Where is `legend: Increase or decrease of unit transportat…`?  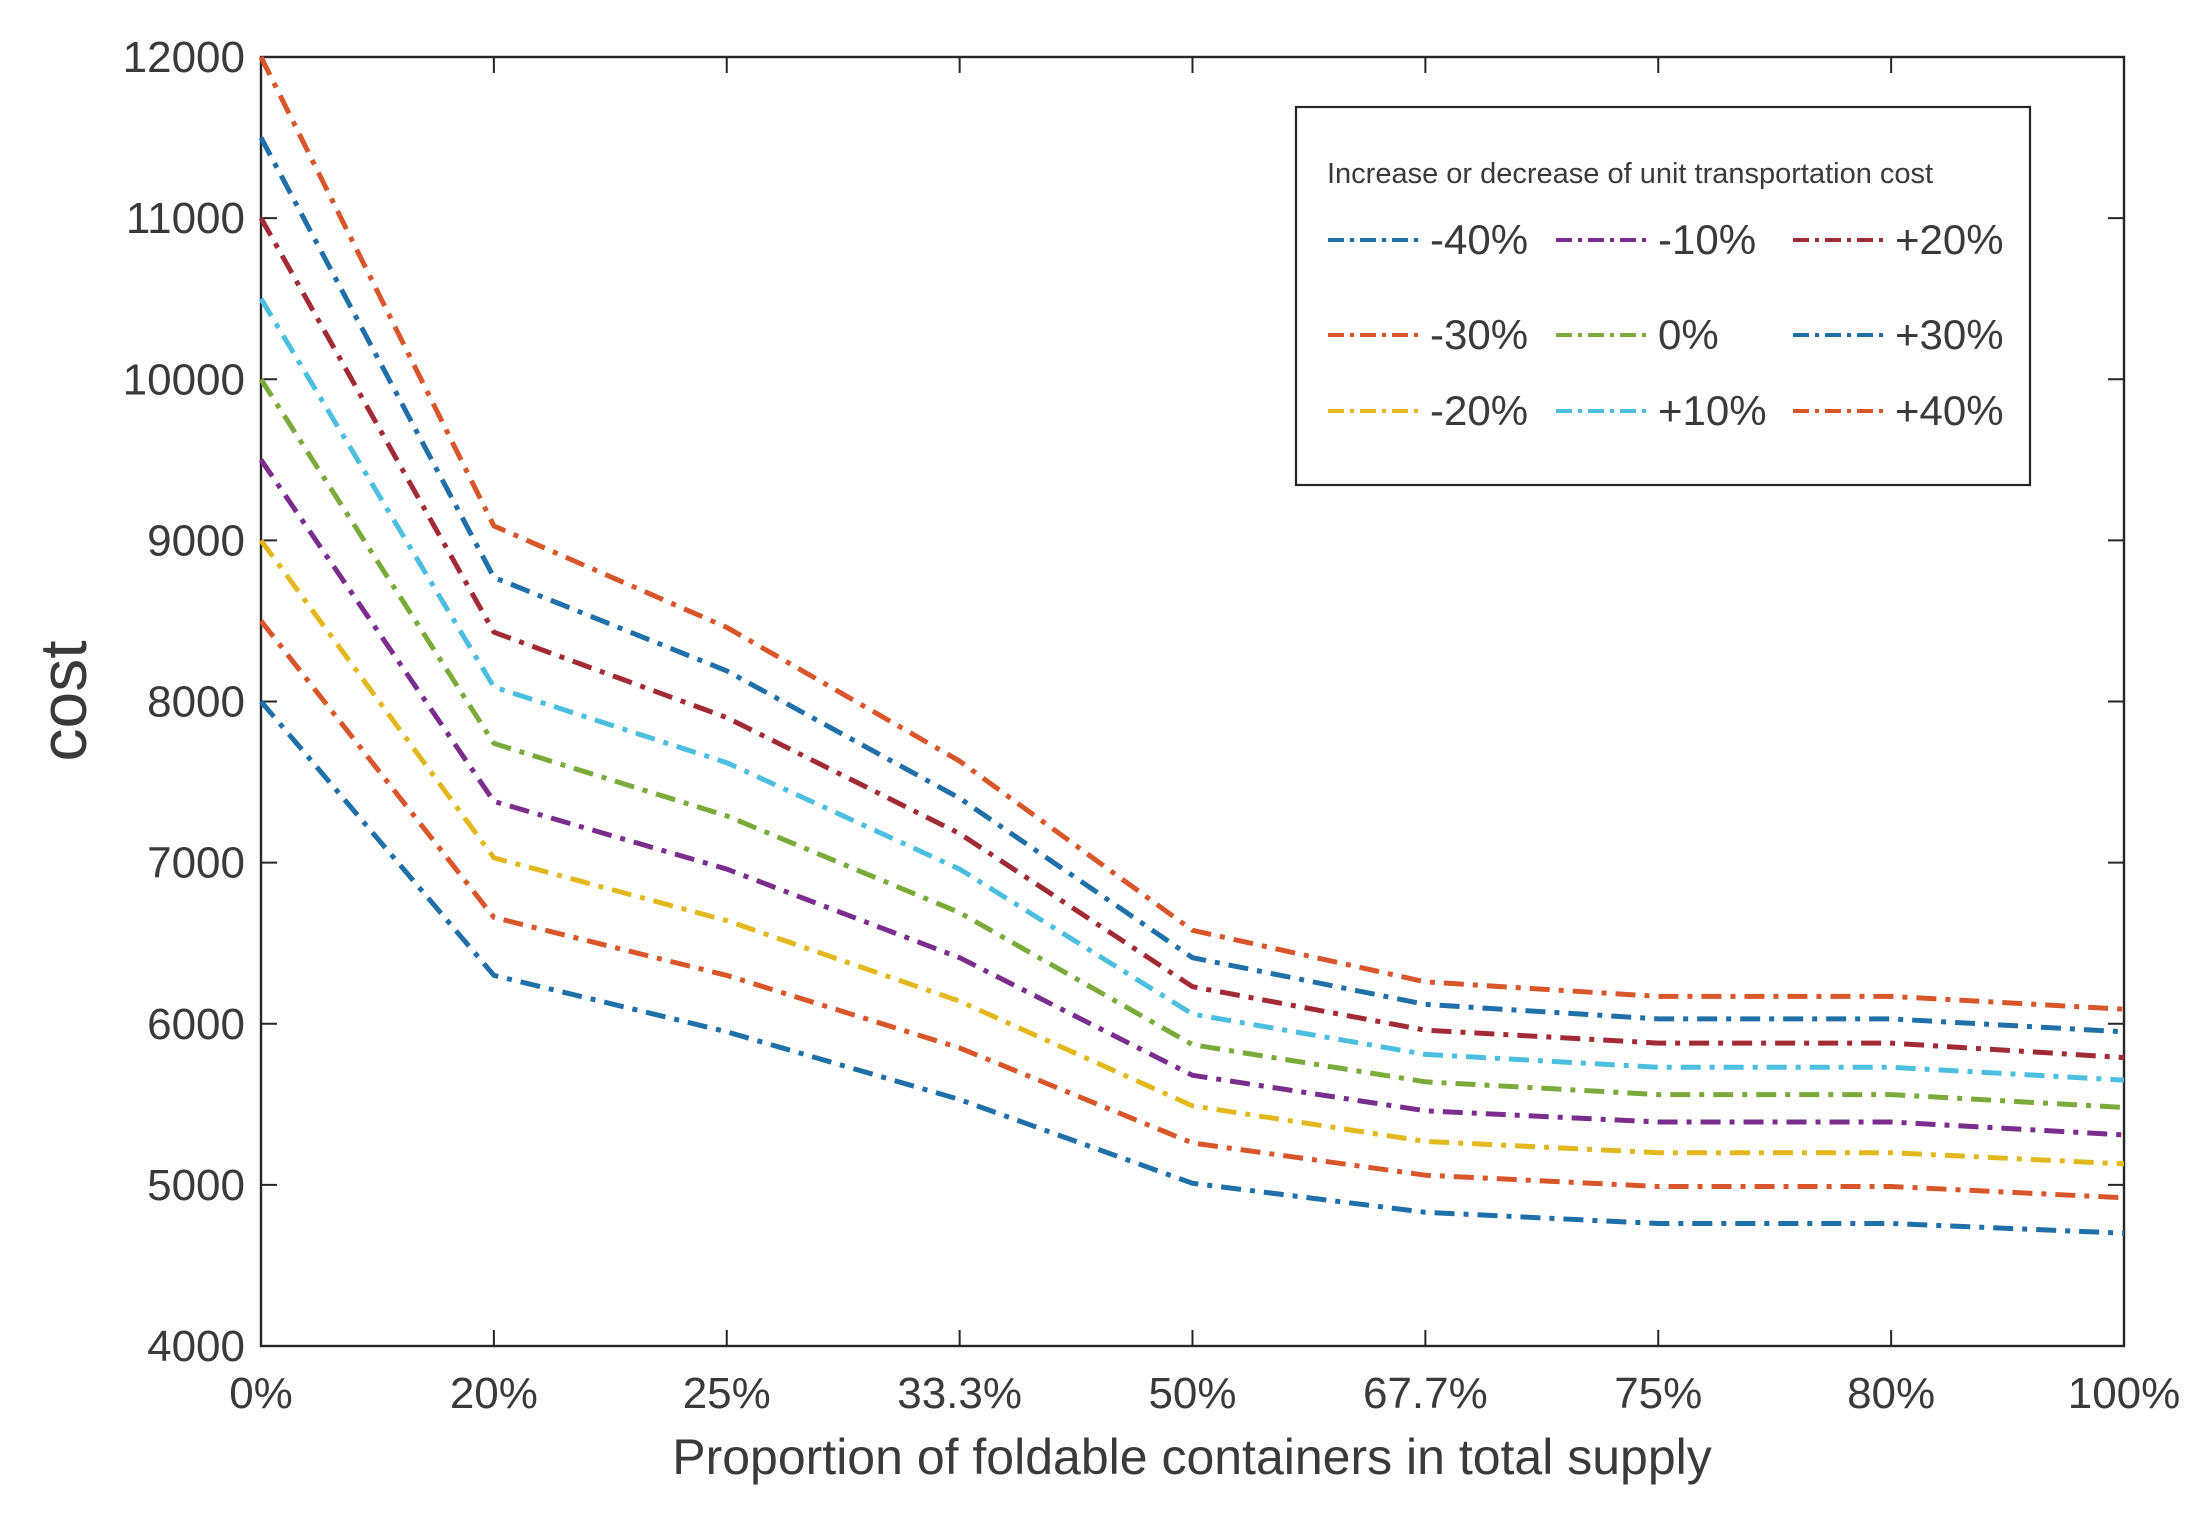 legend: Increase or decrease of unit transportat… is located at coordinates (1663, 296).